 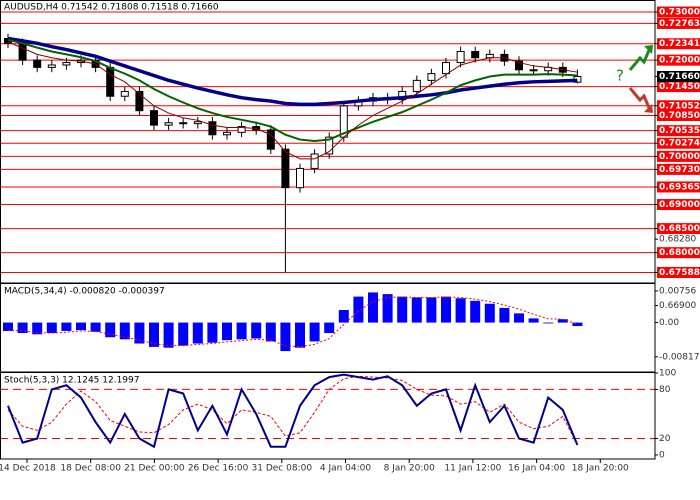 I want to click on x-tick-label: 26 Dec 16:00, so click(x=218, y=469).